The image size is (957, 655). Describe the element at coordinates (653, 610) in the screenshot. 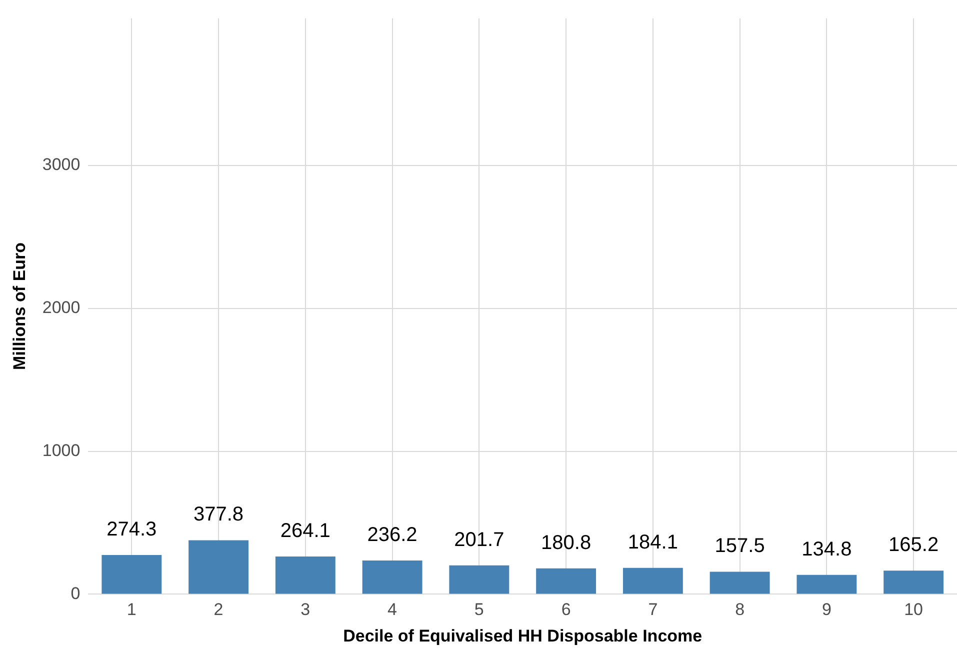

I see `x-tick-label: 7` at that location.